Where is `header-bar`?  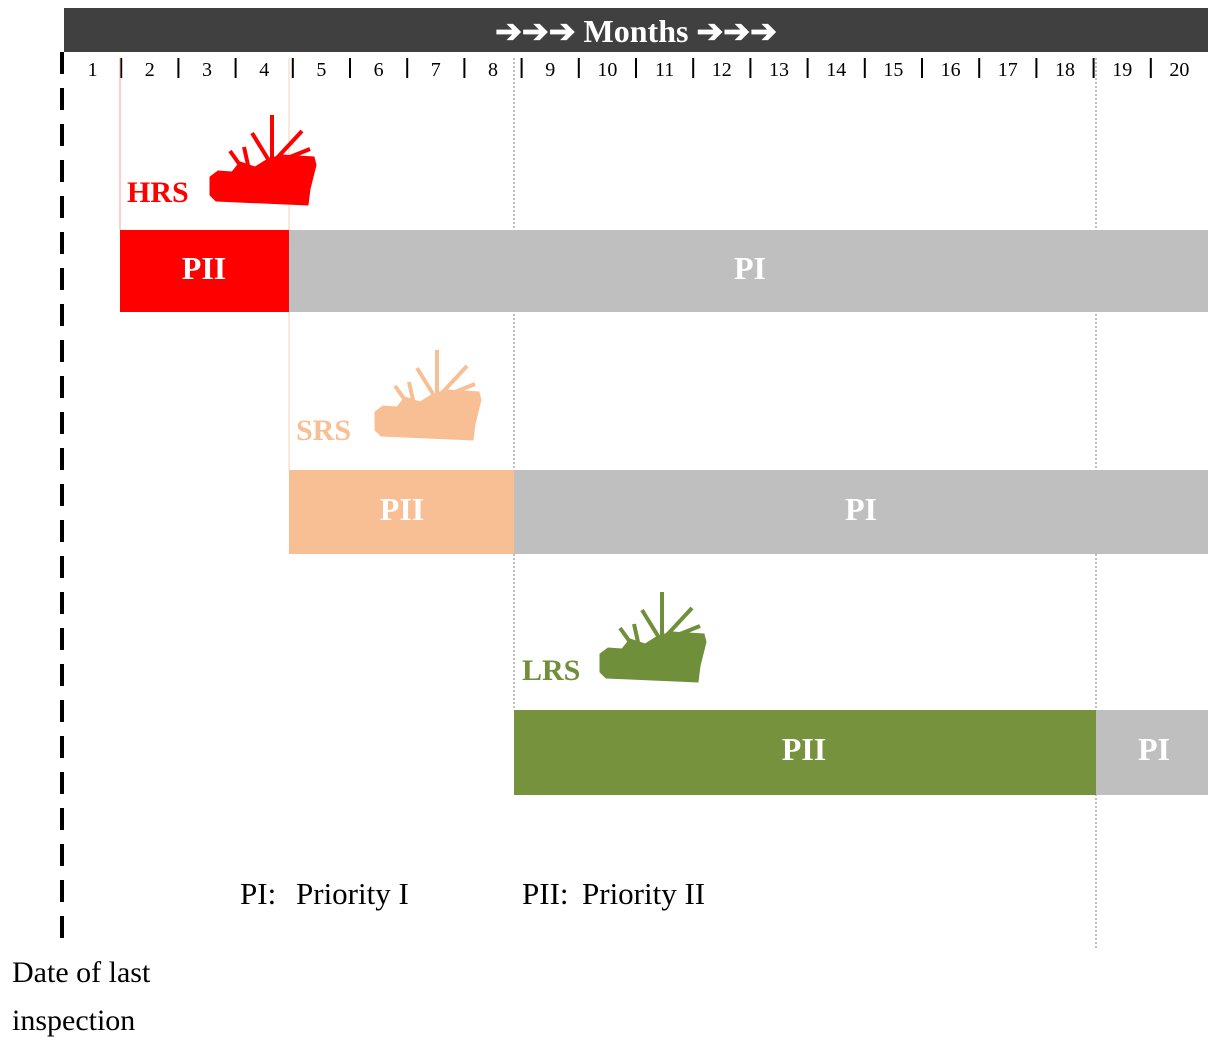
header-bar is located at coordinates (636, 30).